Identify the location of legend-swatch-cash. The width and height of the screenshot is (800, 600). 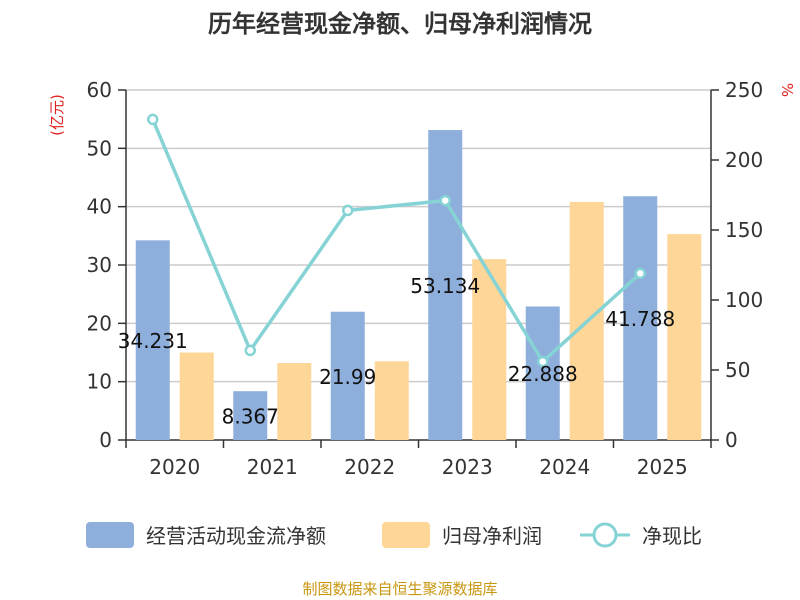
(110, 535).